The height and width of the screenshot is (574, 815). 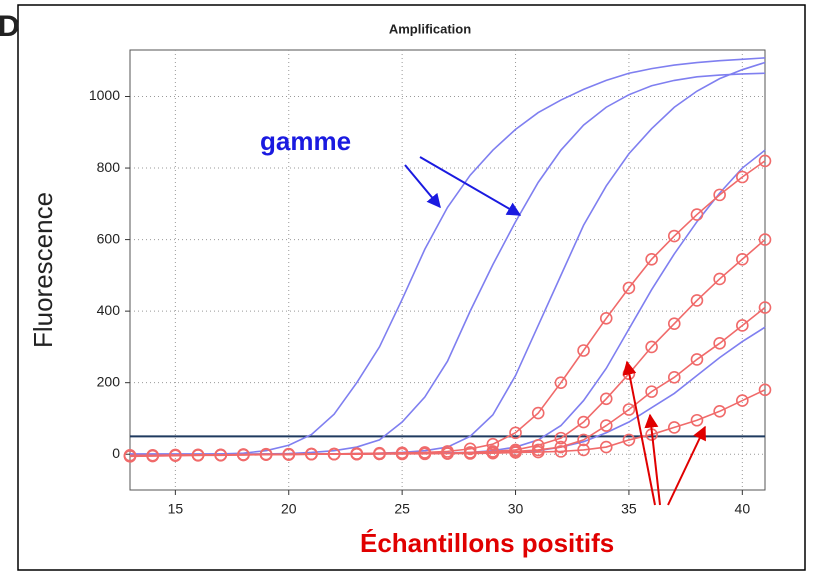 What do you see at coordinates (43, 270) in the screenshot?
I see `y-axis-label: Fluorescence` at bounding box center [43, 270].